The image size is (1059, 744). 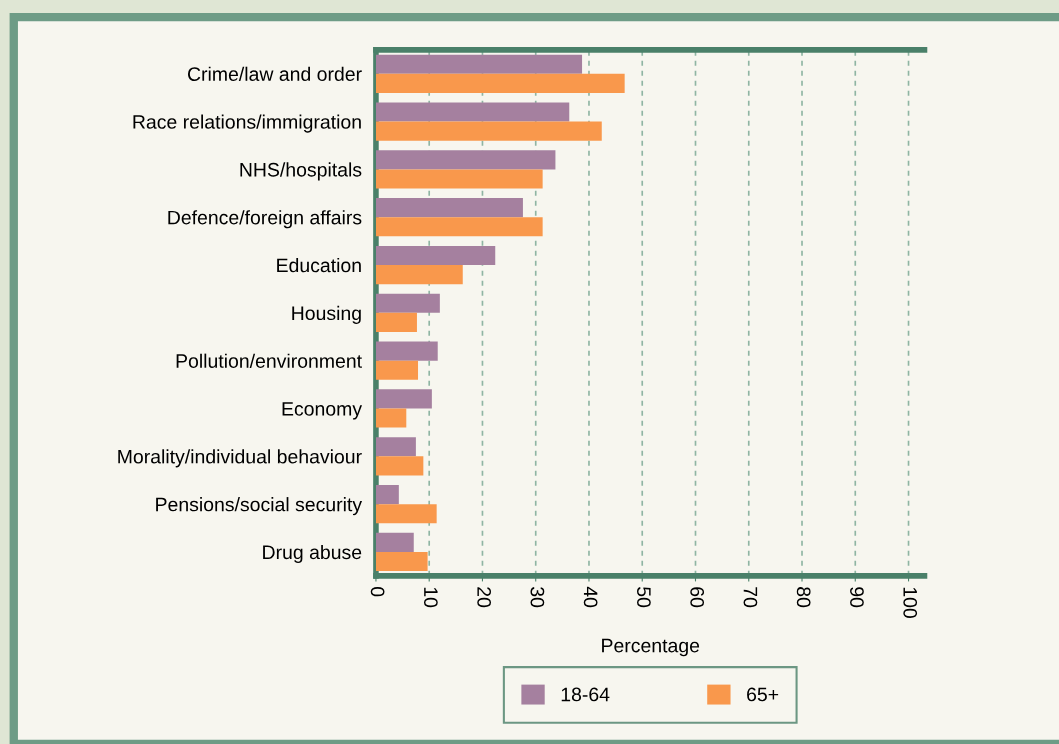 What do you see at coordinates (857, 597) in the screenshot?
I see `x-tick-label: 90` at bounding box center [857, 597].